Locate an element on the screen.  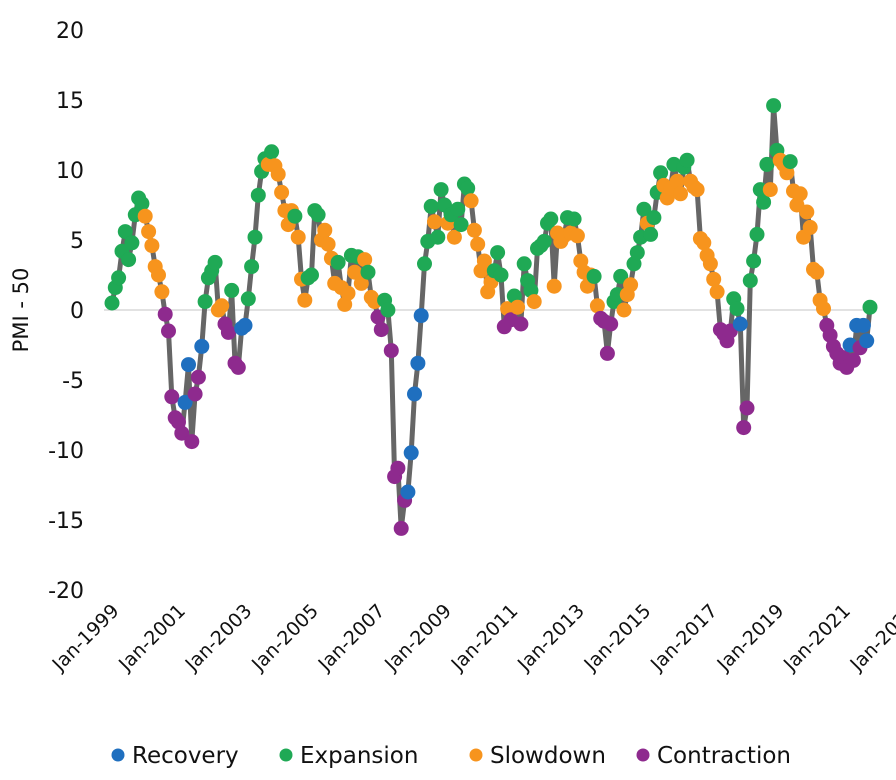
x-tick-label: Jan-2017 is located at coordinates (684, 638).